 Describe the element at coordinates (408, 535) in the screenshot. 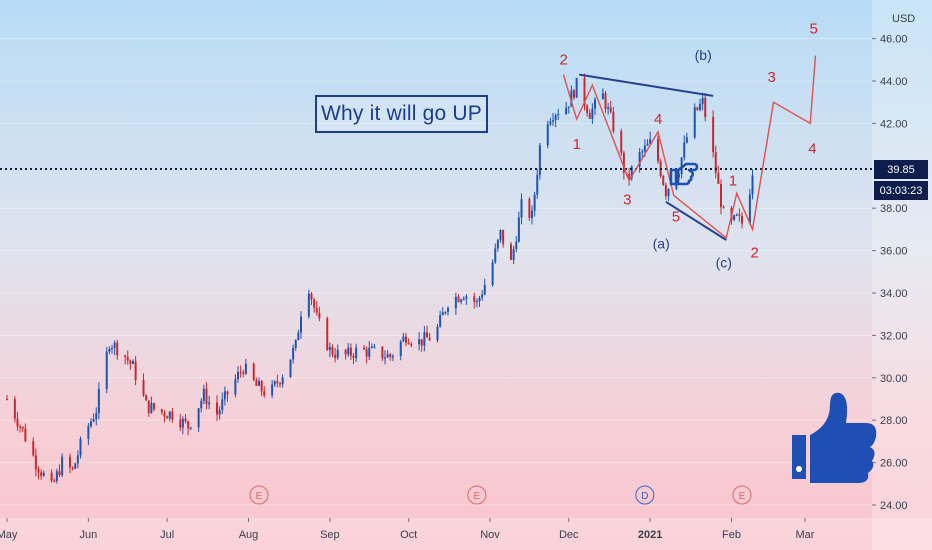

I see `time-tick-label: Oct` at that location.